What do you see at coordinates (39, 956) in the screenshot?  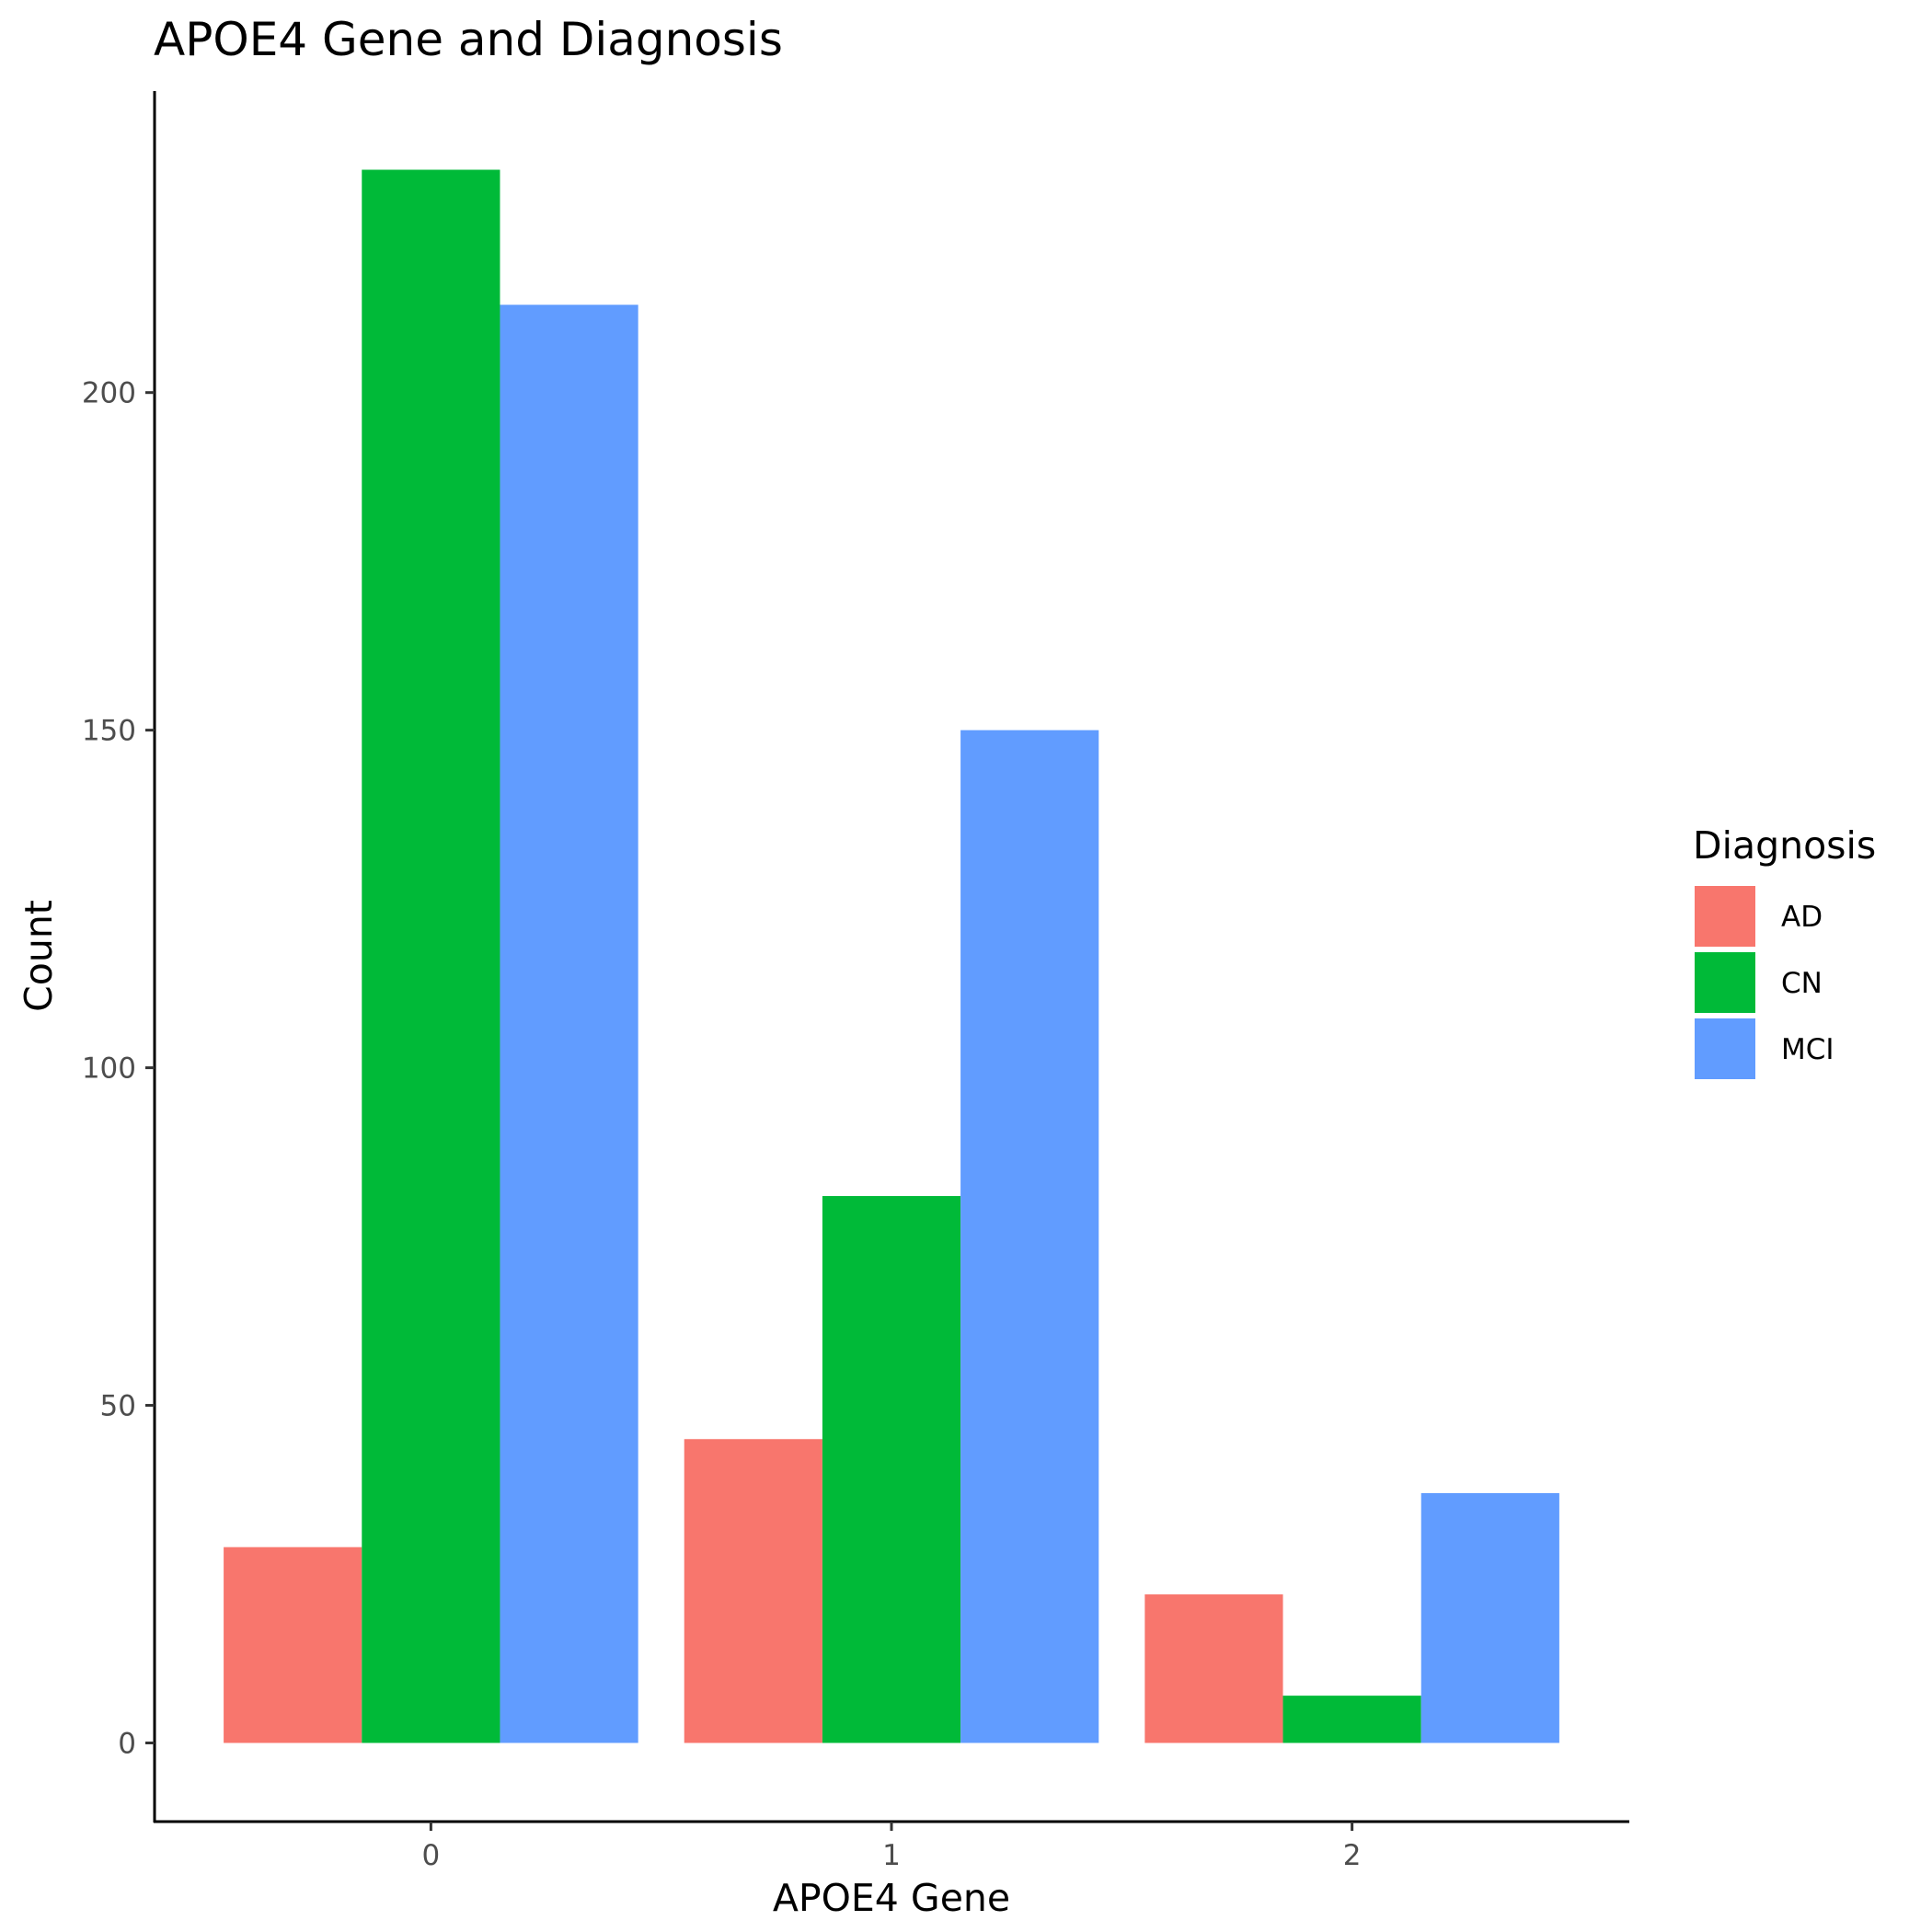 I see `y-axis-title: Count` at bounding box center [39, 956].